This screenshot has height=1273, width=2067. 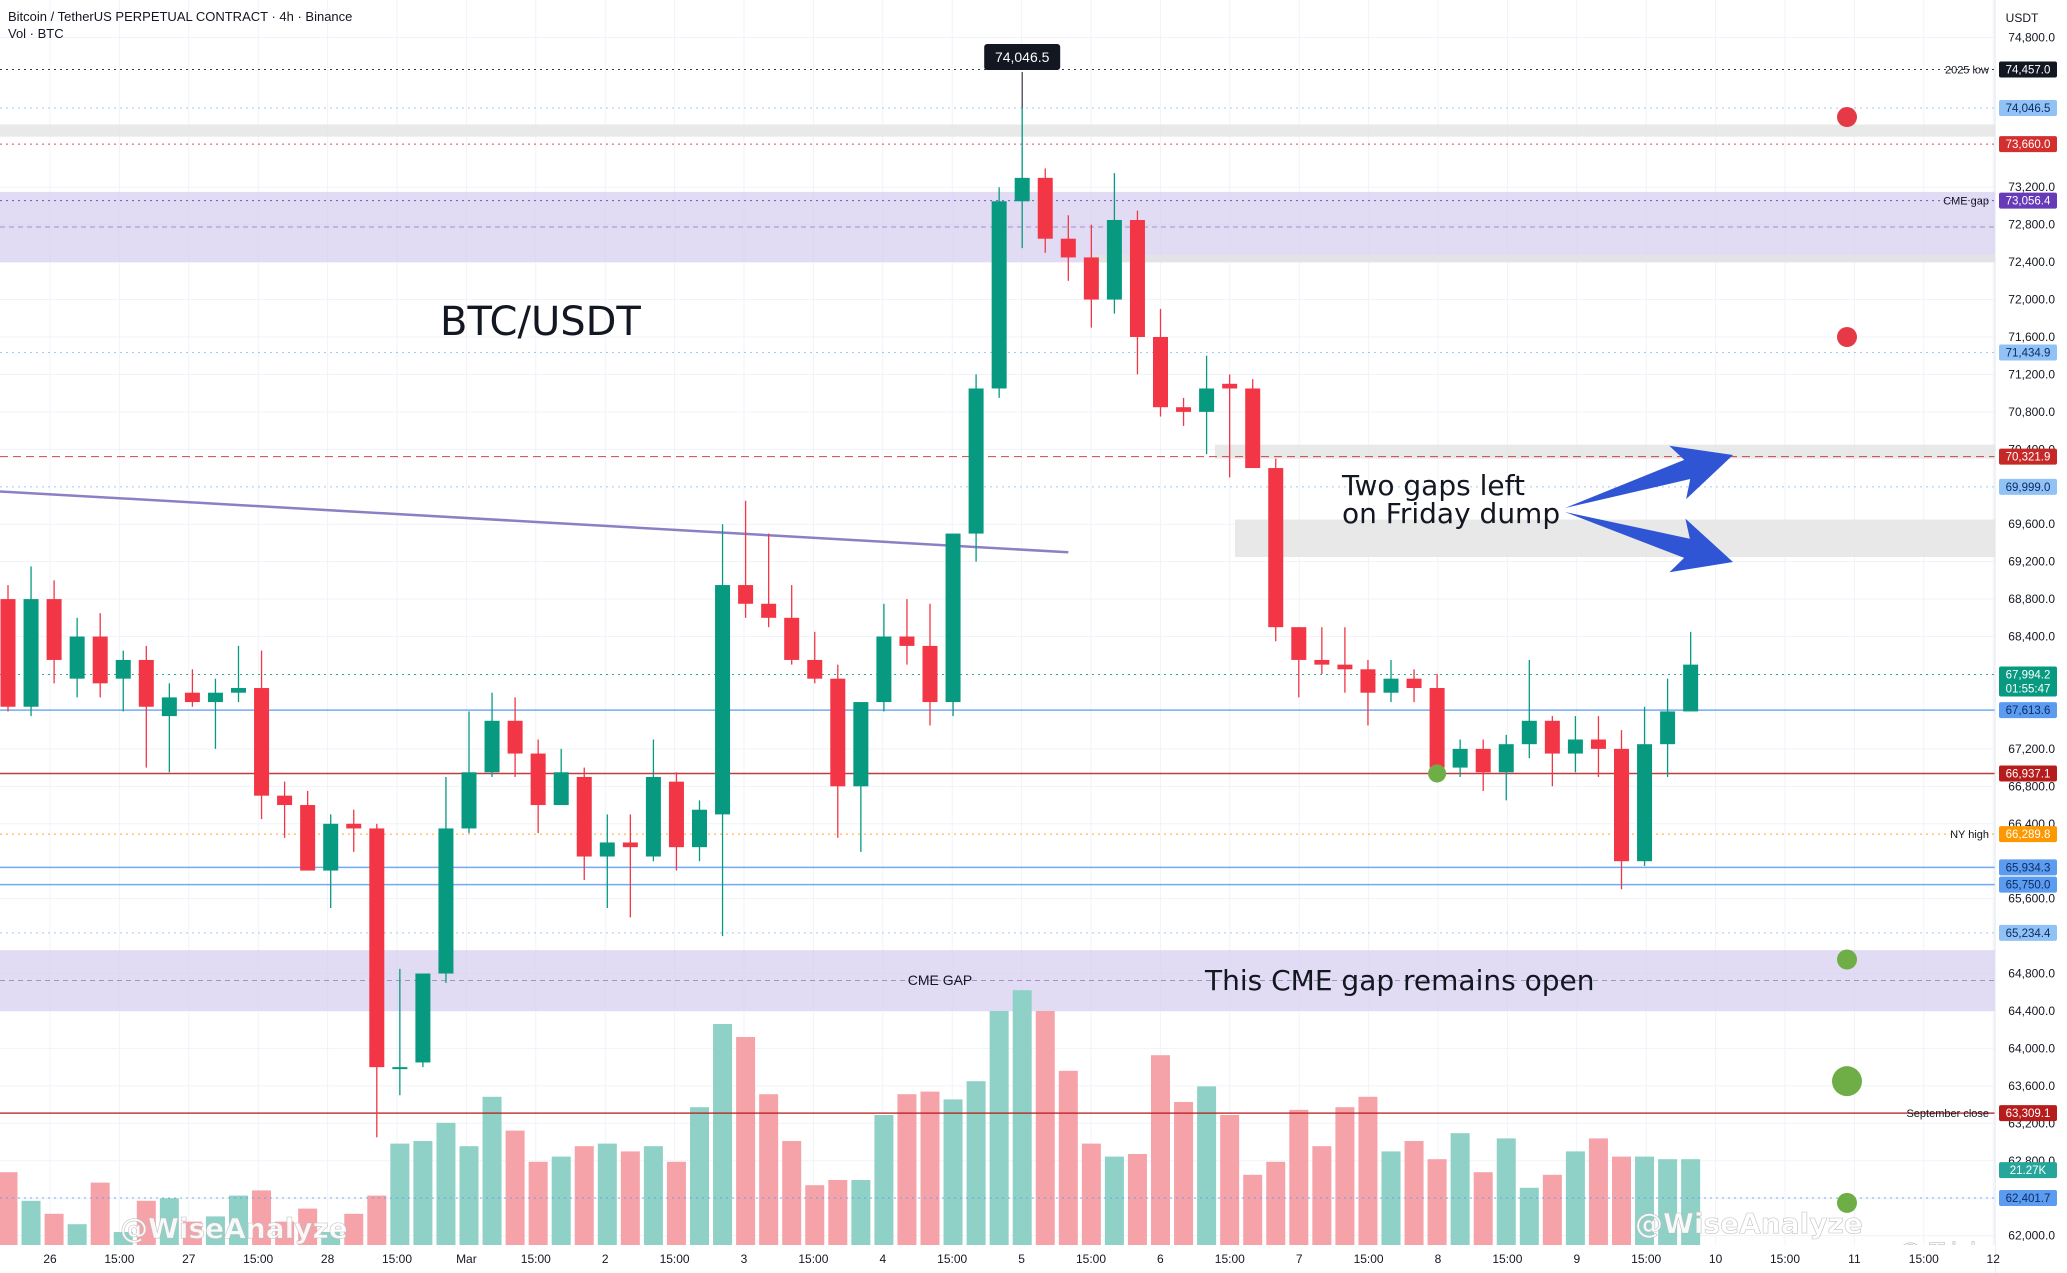 I want to click on price-tick-label: 67,200.0, so click(x=2031, y=749).